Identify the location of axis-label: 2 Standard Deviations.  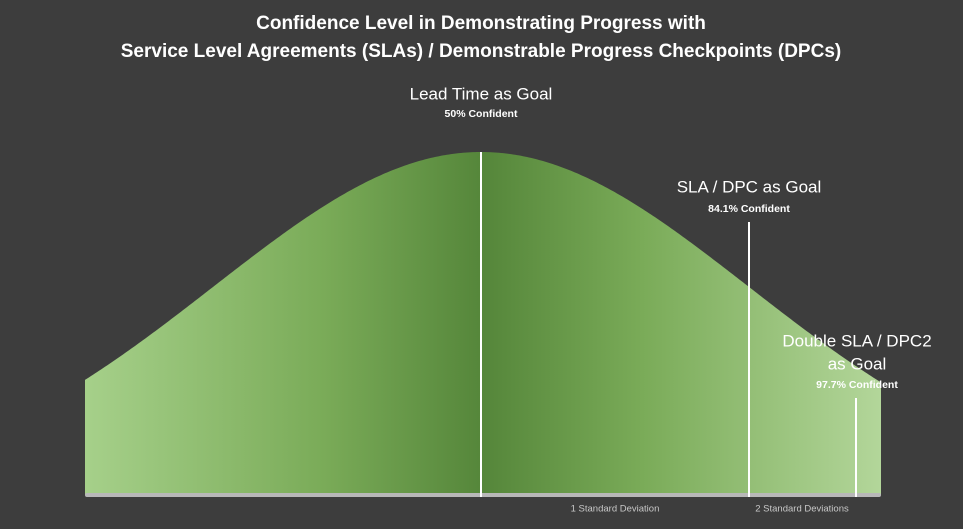
(802, 509).